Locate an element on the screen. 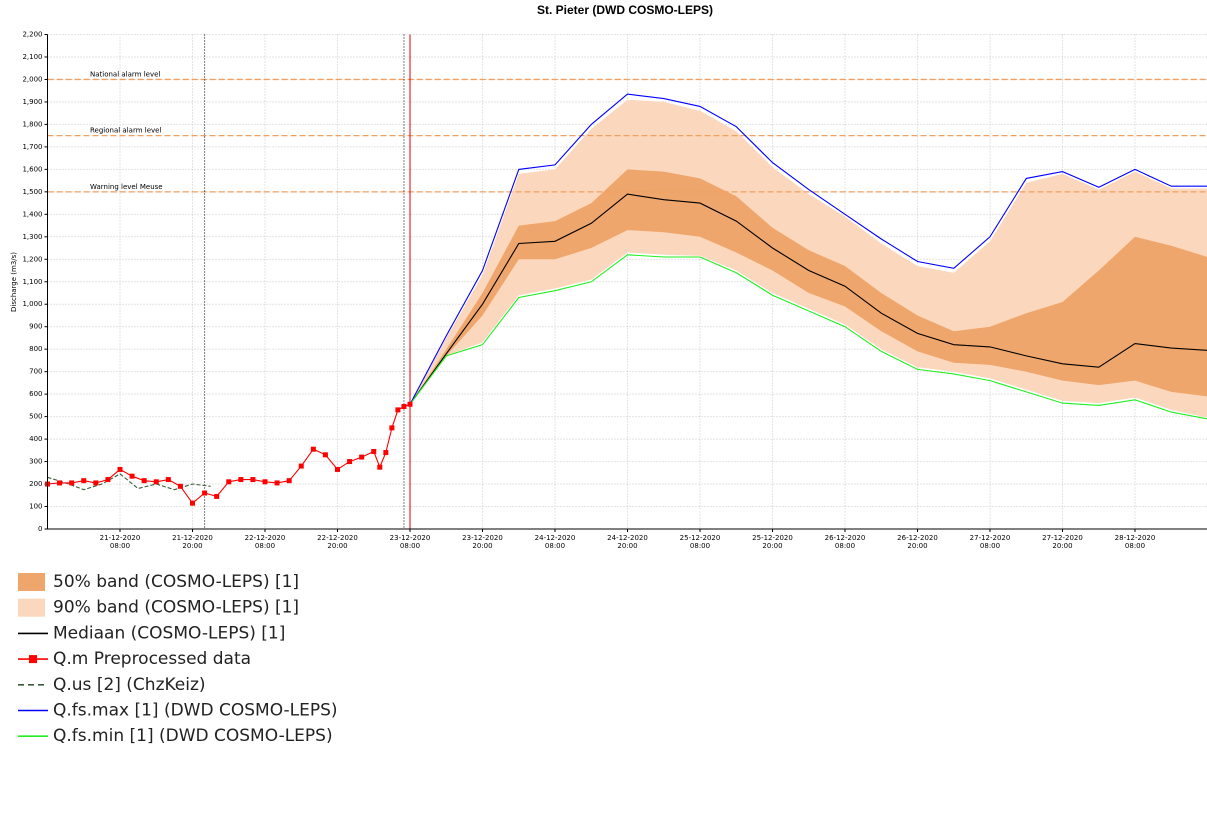 The height and width of the screenshot is (816, 1207). y-tick-label: 1,200 is located at coordinates (32, 259).